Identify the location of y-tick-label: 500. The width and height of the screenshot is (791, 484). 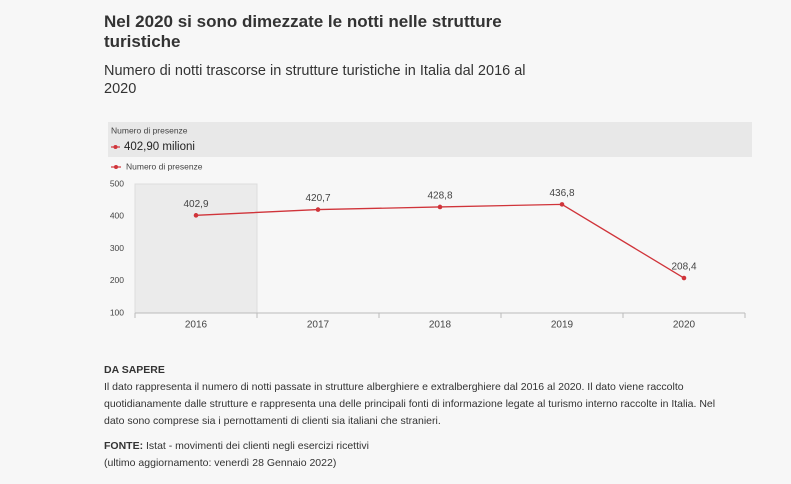
(117, 183).